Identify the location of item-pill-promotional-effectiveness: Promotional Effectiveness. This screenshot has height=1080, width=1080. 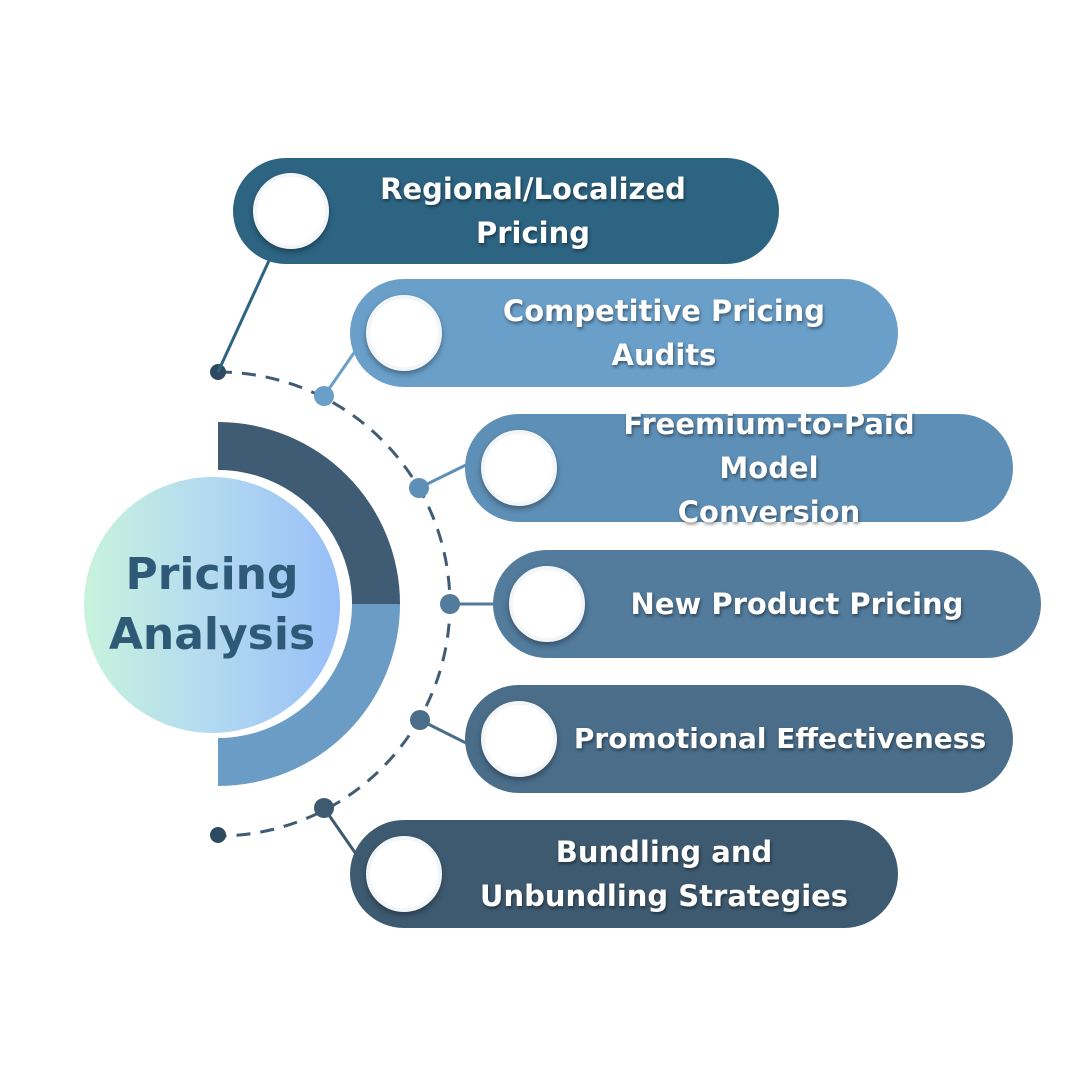
(739, 739).